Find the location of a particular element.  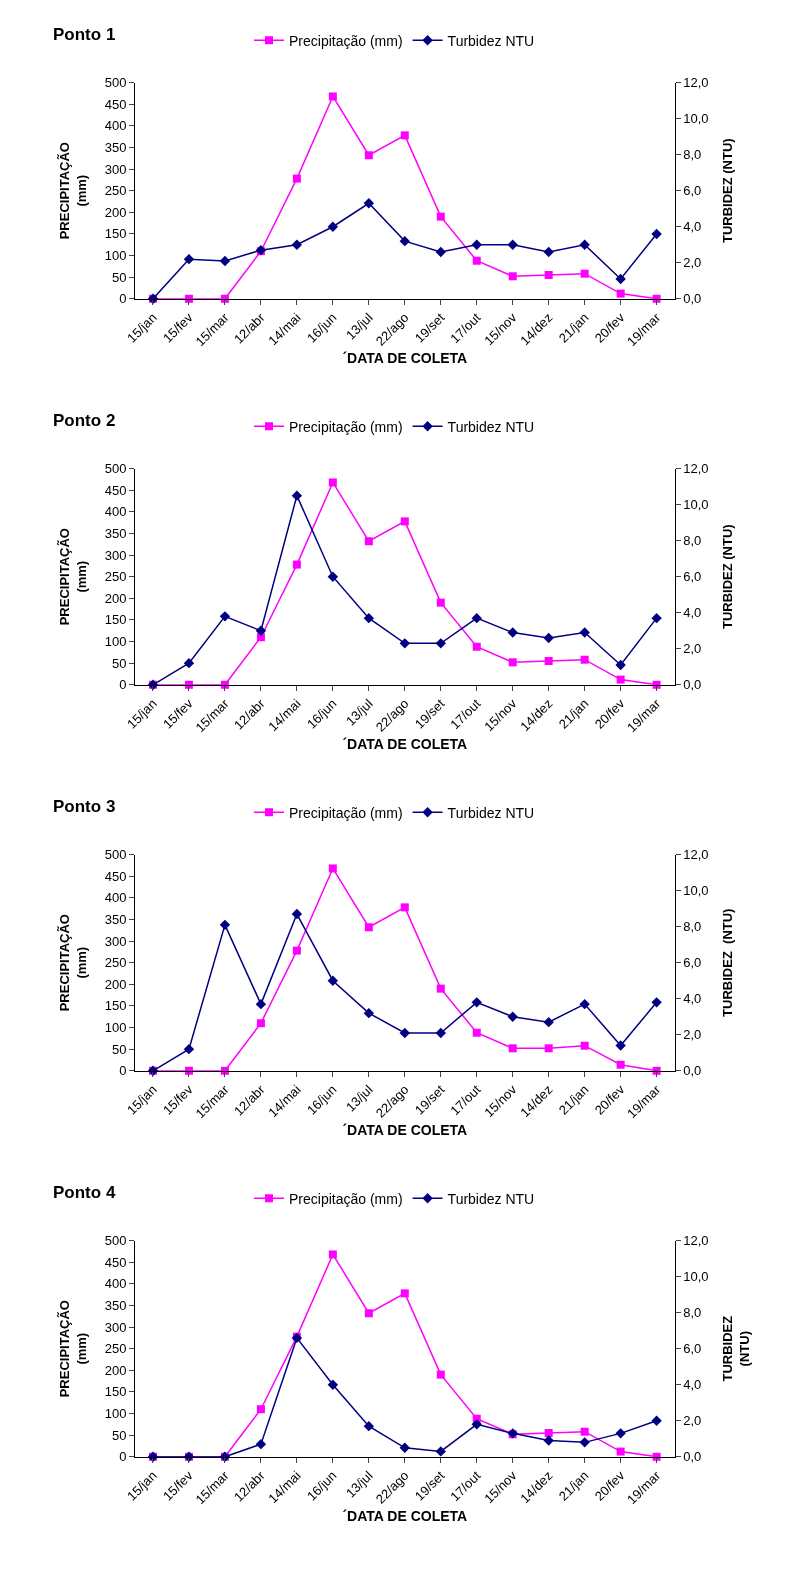

y-axis-title: PRECIPITAÇÃO (mm) is located at coordinates (72, 577).